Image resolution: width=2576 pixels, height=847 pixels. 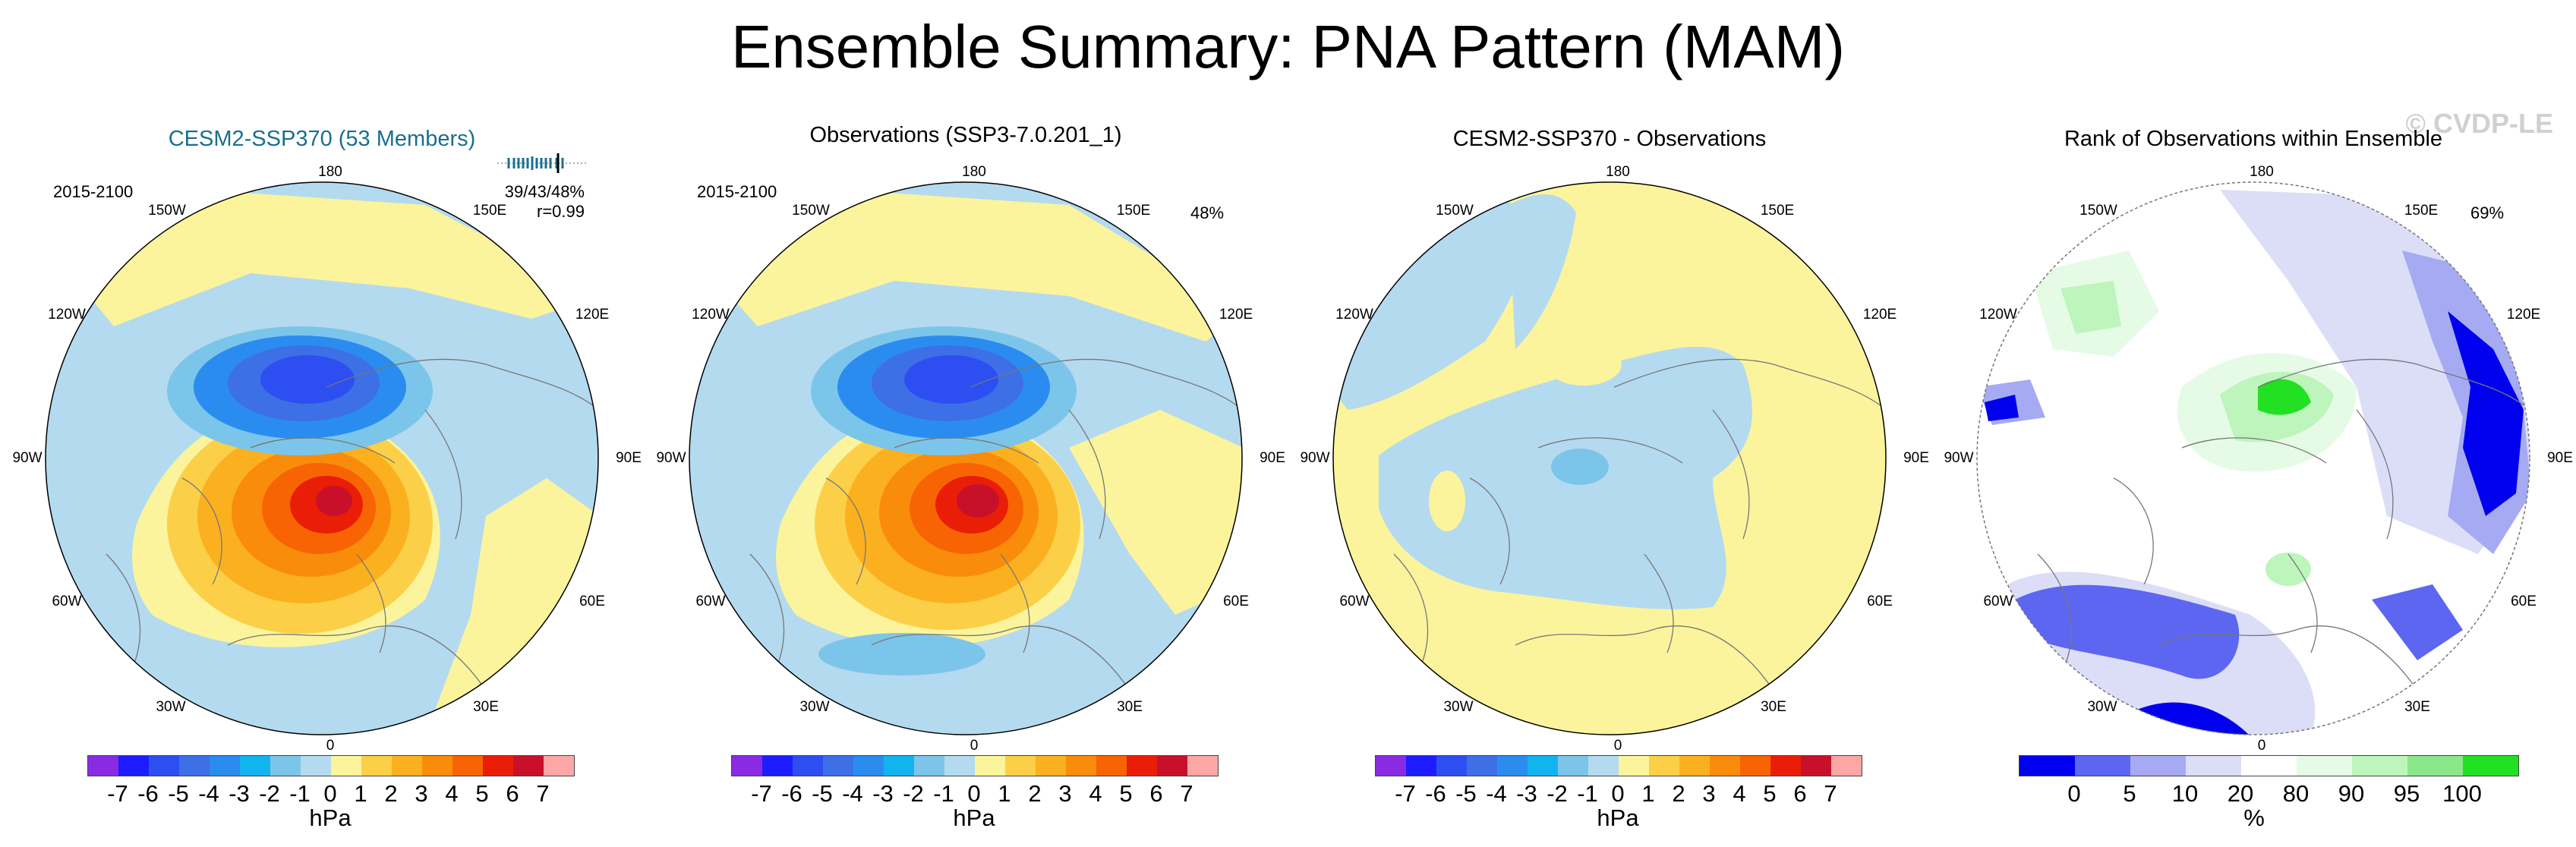 What do you see at coordinates (2254, 817) in the screenshot?
I see `colorbar-unit: %` at bounding box center [2254, 817].